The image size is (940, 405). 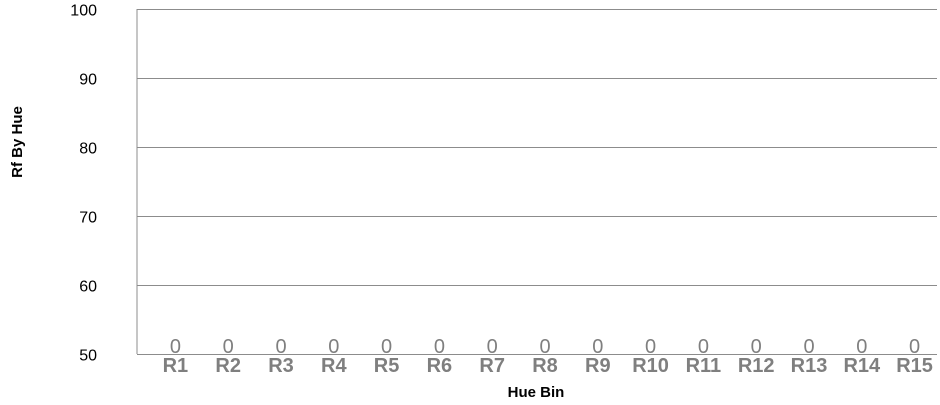 What do you see at coordinates (492, 366) in the screenshot?
I see `x-tick-label-R7: R7` at bounding box center [492, 366].